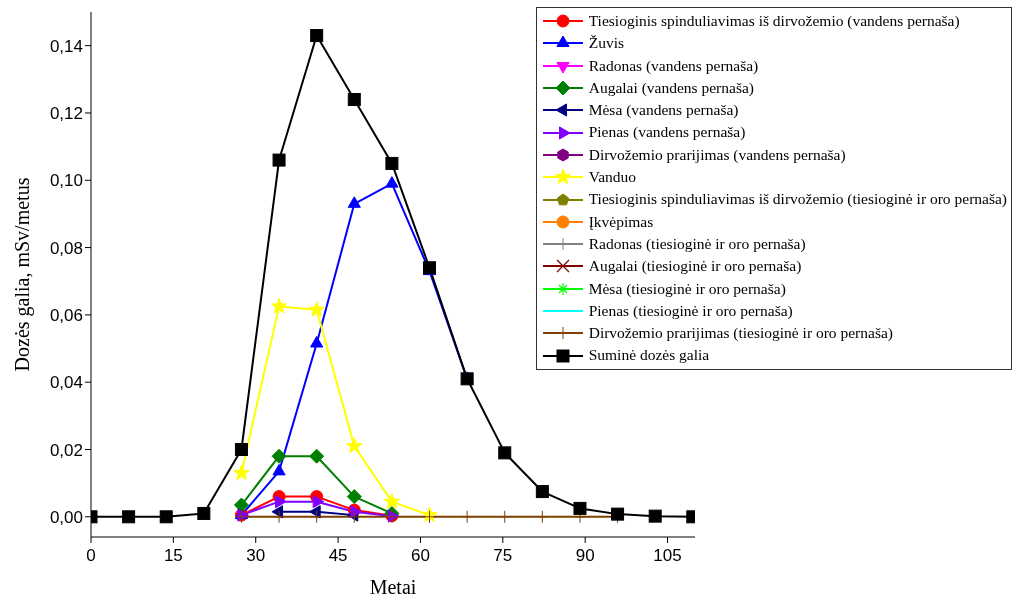 This screenshot has width=1014, height=594. I want to click on y-axis-title: Dozės galia, mSv/metus, so click(22, 274).